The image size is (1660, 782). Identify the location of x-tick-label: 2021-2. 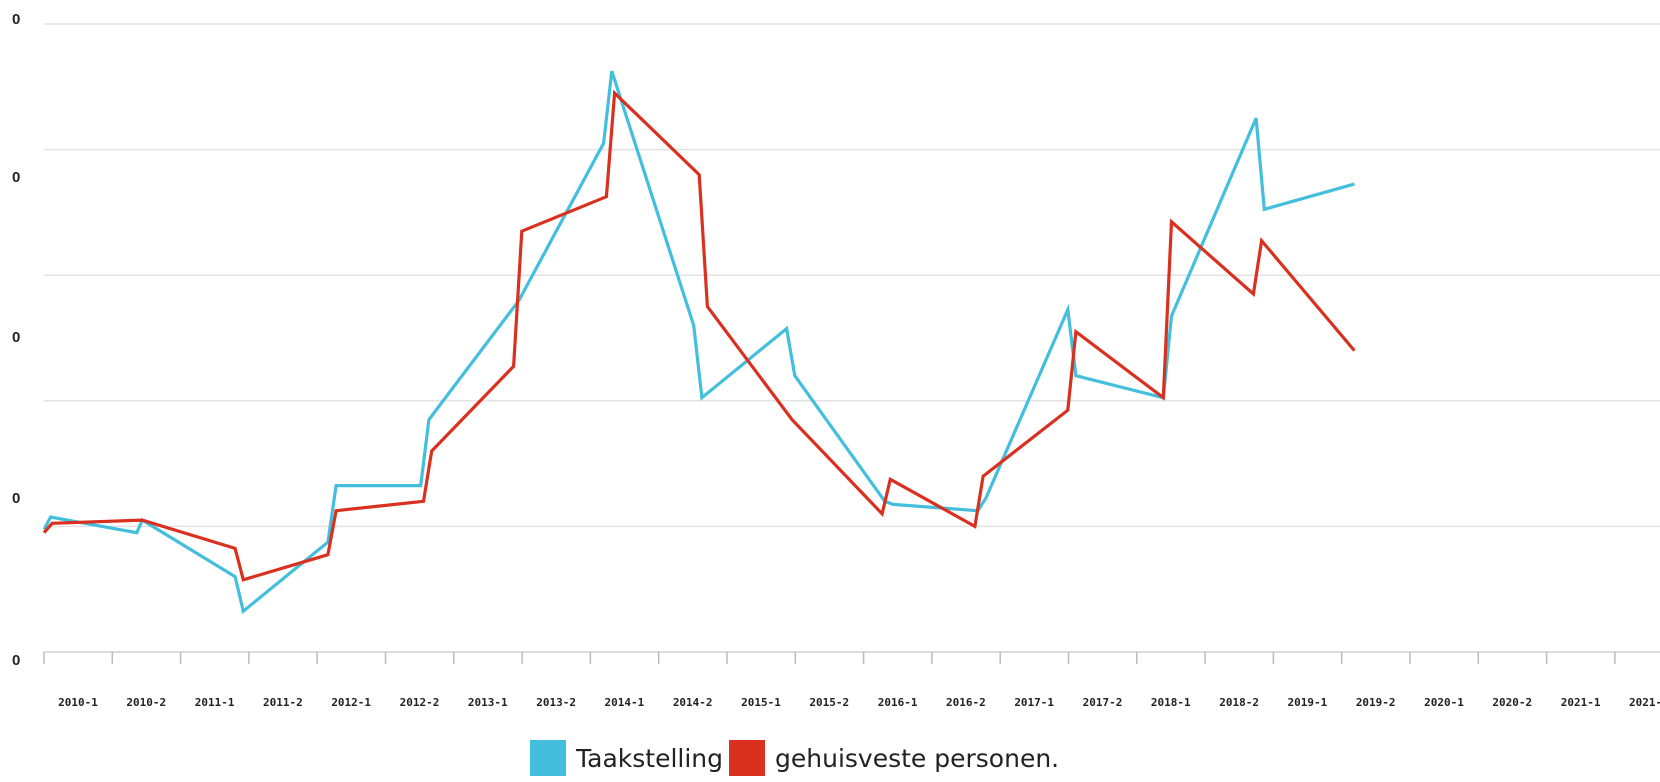
(1644, 702).